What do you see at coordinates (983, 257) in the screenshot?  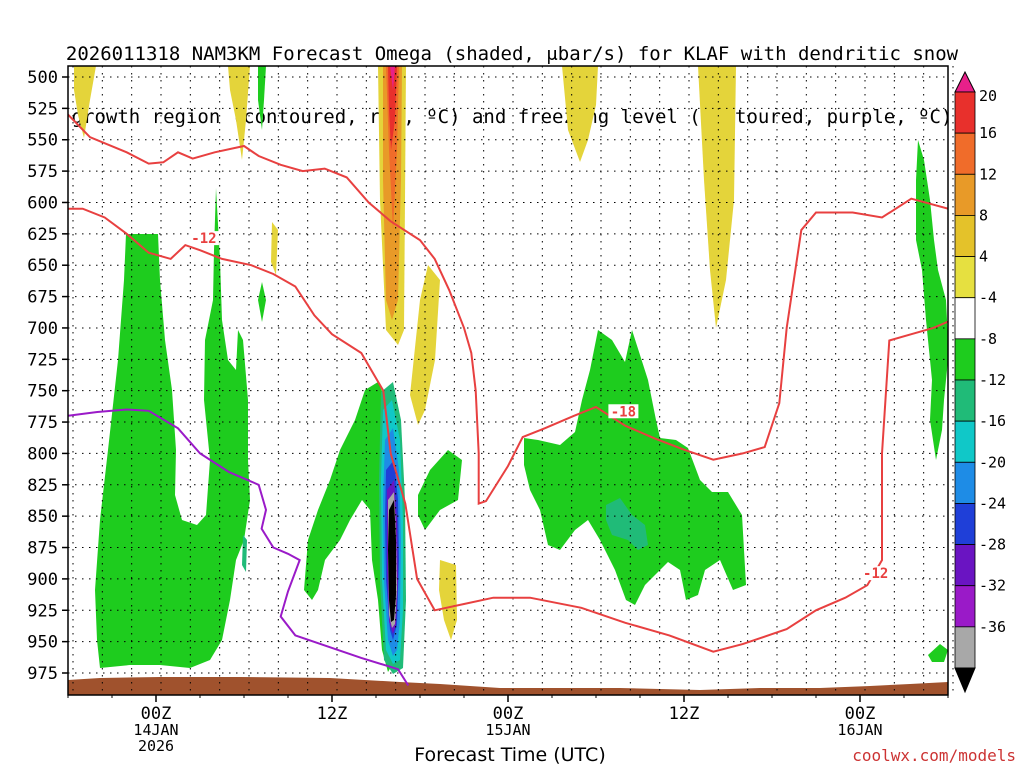 I see `colorbar-label: 4` at bounding box center [983, 257].